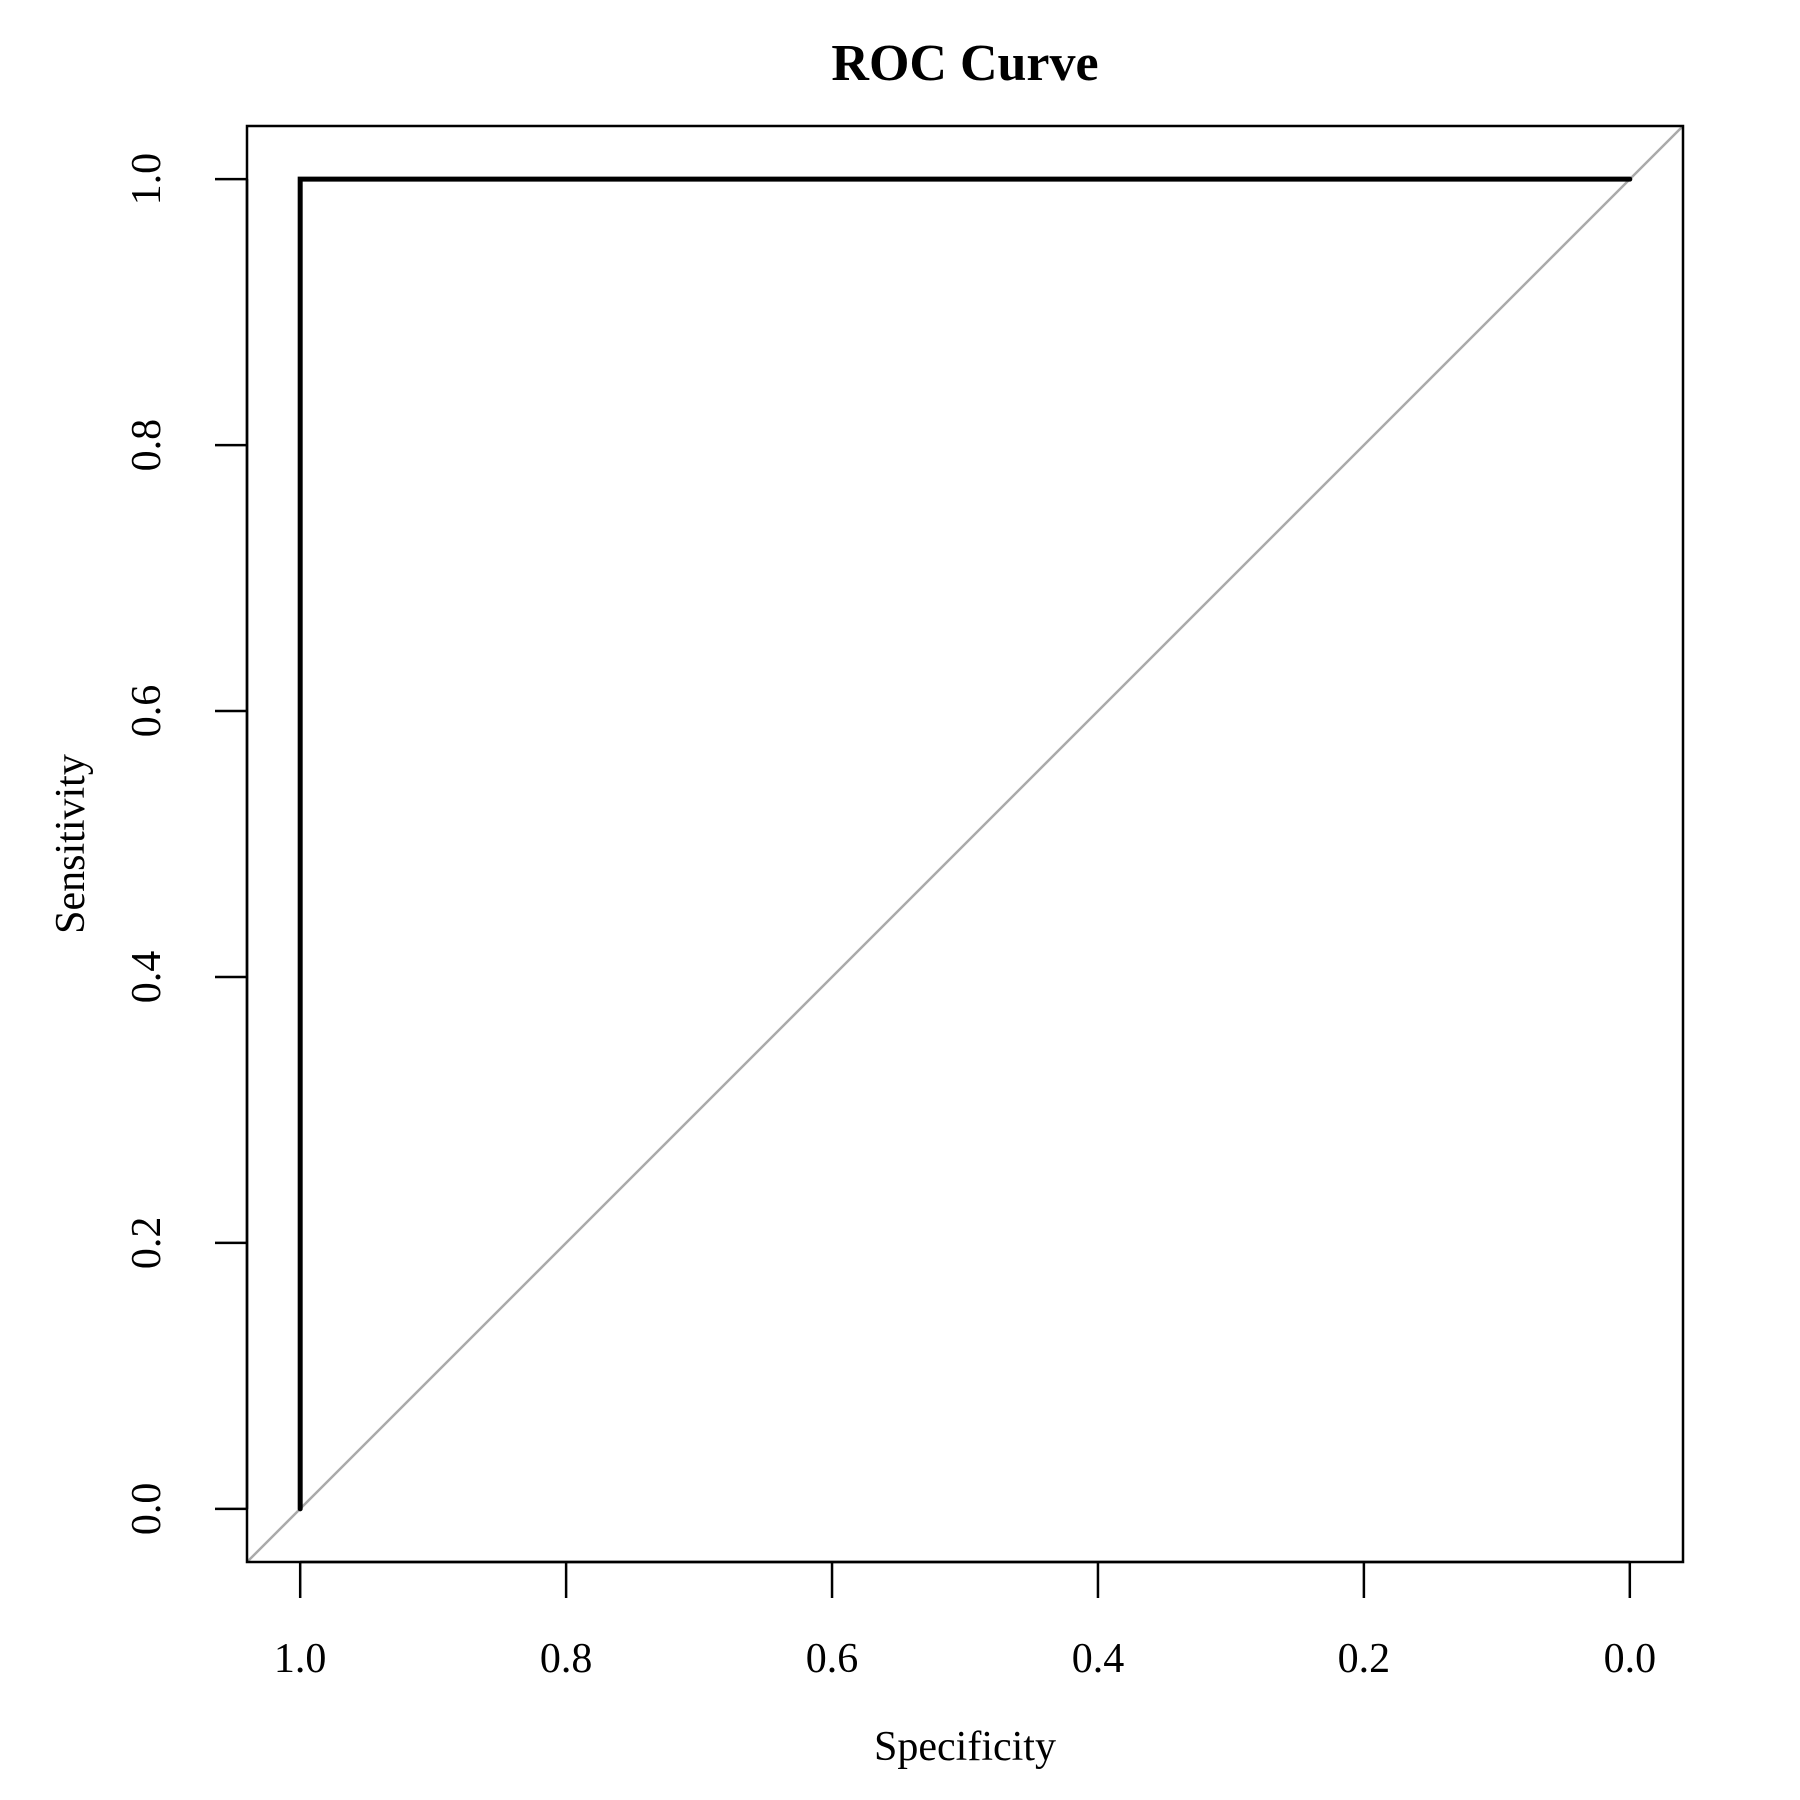 The width and height of the screenshot is (1800, 1800). Describe the element at coordinates (1098, 1659) in the screenshot. I see `x-tick-label: 0.4` at that location.